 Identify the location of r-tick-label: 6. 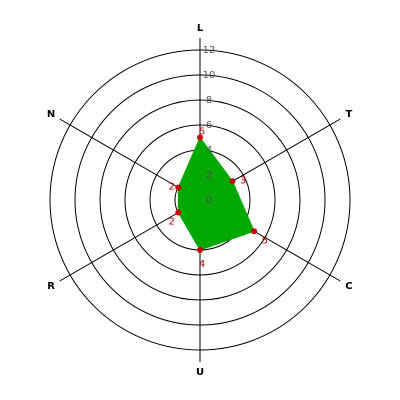
(209, 125).